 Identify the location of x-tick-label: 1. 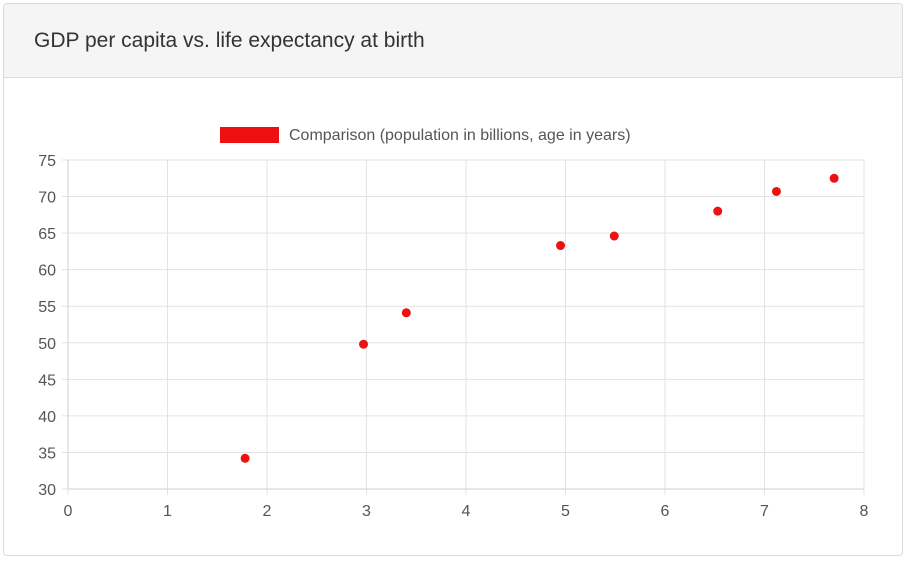
(167, 511).